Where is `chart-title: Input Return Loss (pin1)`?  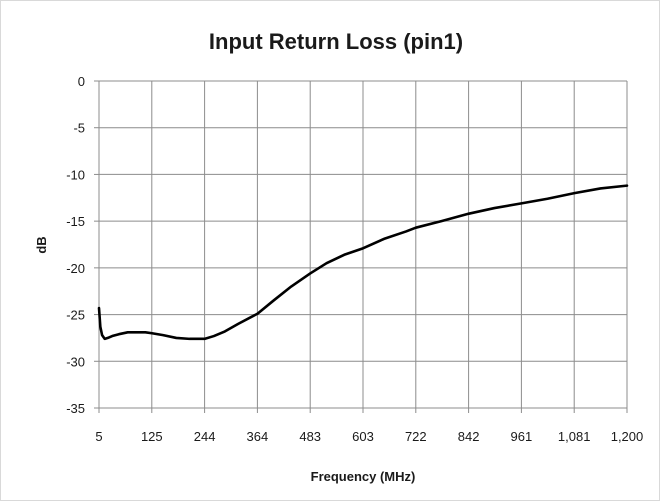
chart-title: Input Return Loss (pin1) is located at coordinates (336, 41).